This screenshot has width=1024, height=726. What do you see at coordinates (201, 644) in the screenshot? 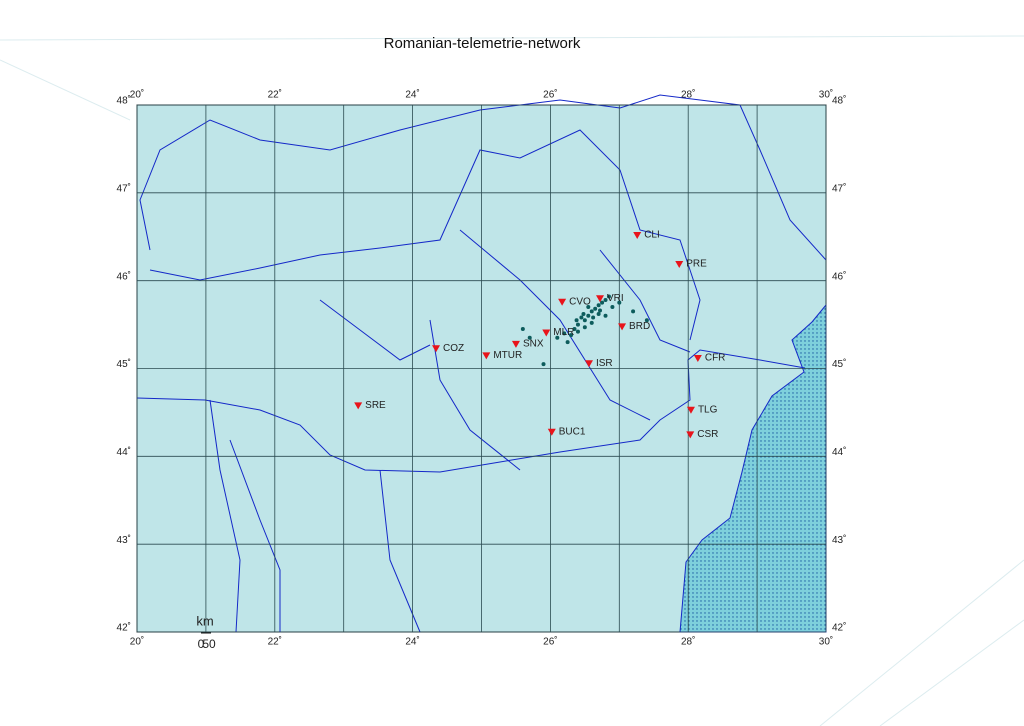
I see `scale-start: 0` at bounding box center [201, 644].